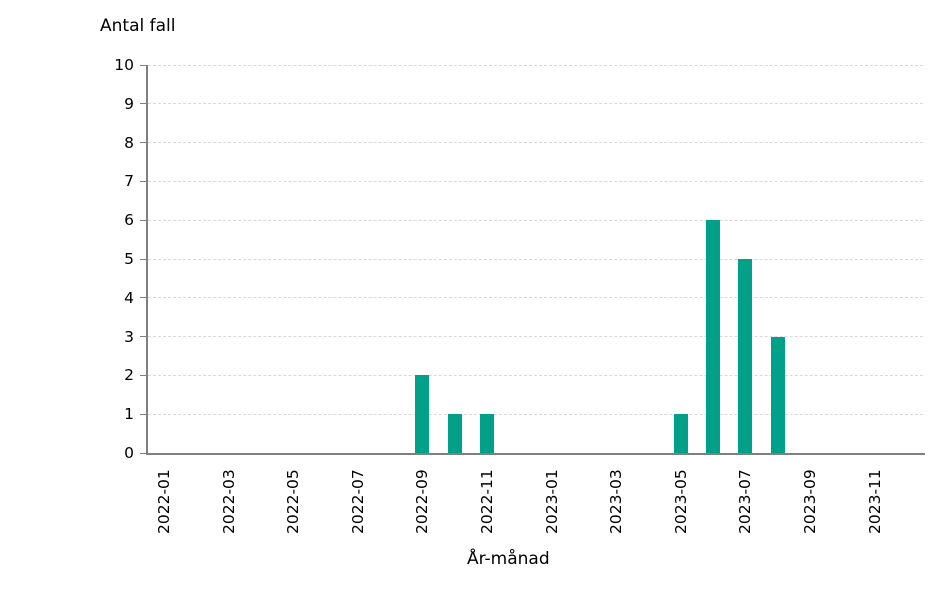  What do you see at coordinates (874, 501) in the screenshot?
I see `x-tick-label: 2023-11` at bounding box center [874, 501].